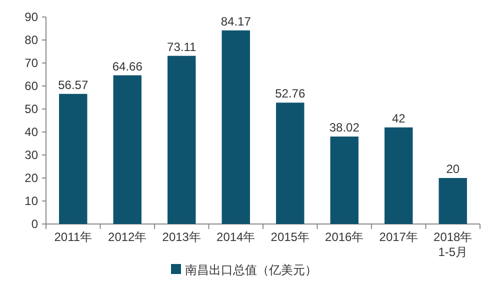 The height and width of the screenshot is (296, 492). What do you see at coordinates (251, 270) in the screenshot?
I see `legend-label: 南昌出口总值（亿美元）` at bounding box center [251, 270].